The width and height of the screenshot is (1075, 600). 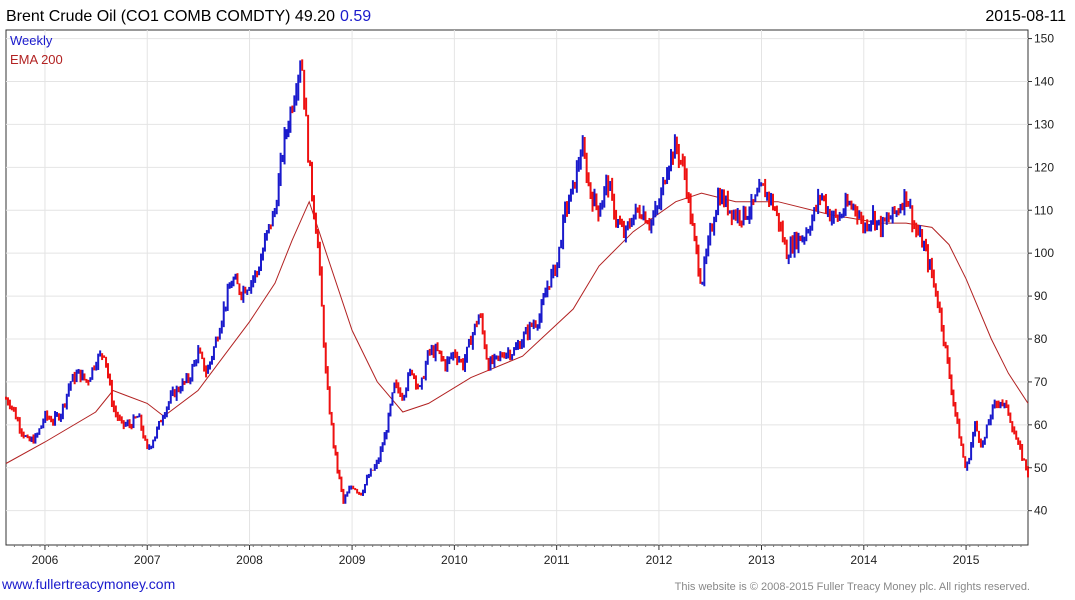 I want to click on x-tick-label: 2014, so click(x=863, y=560).